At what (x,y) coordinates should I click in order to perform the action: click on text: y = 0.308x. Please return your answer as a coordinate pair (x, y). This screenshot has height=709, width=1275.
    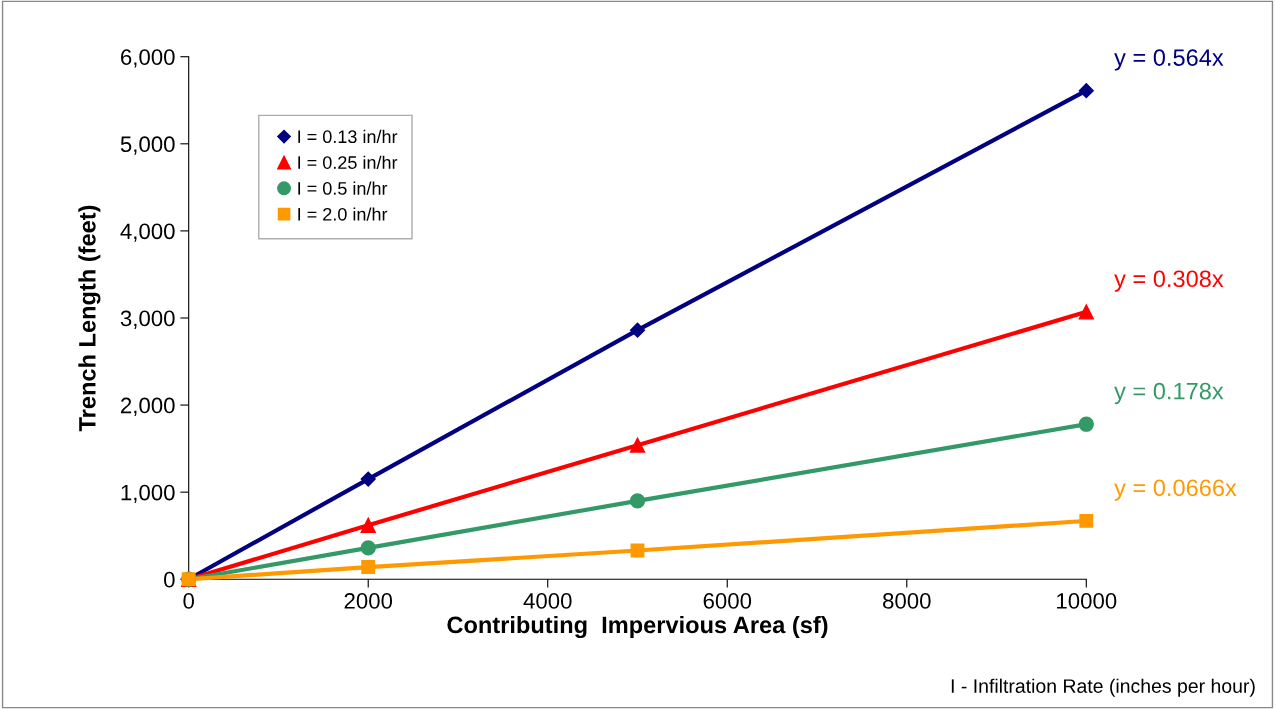
    Looking at the image, I should click on (1169, 281).